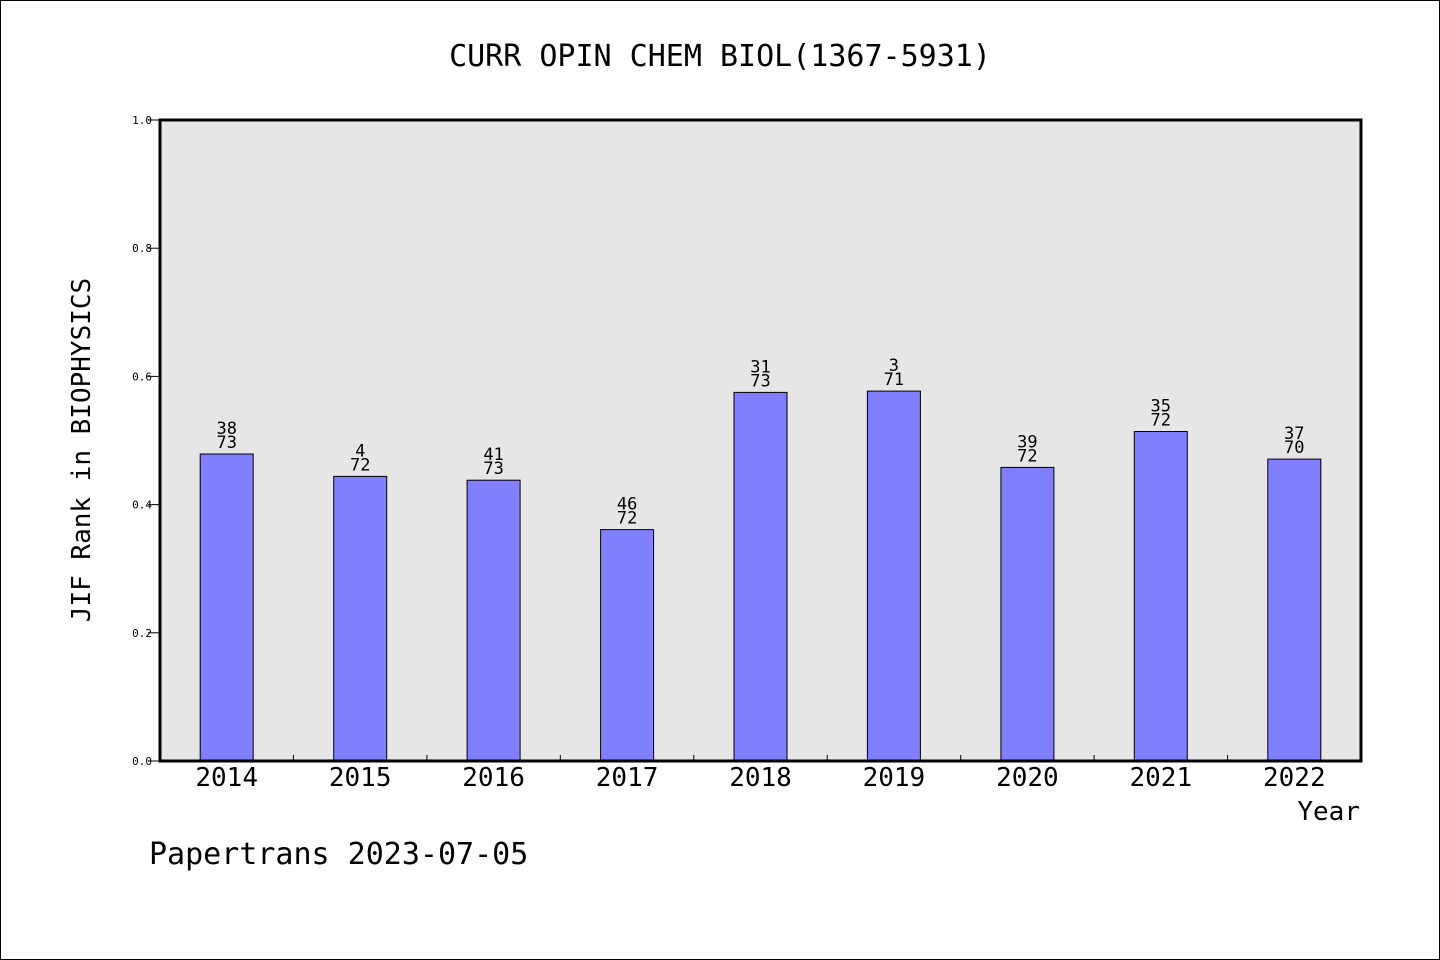 The image size is (1440, 960). Describe the element at coordinates (760, 367) in the screenshot. I see `data-label-rank-2018: 31` at that location.